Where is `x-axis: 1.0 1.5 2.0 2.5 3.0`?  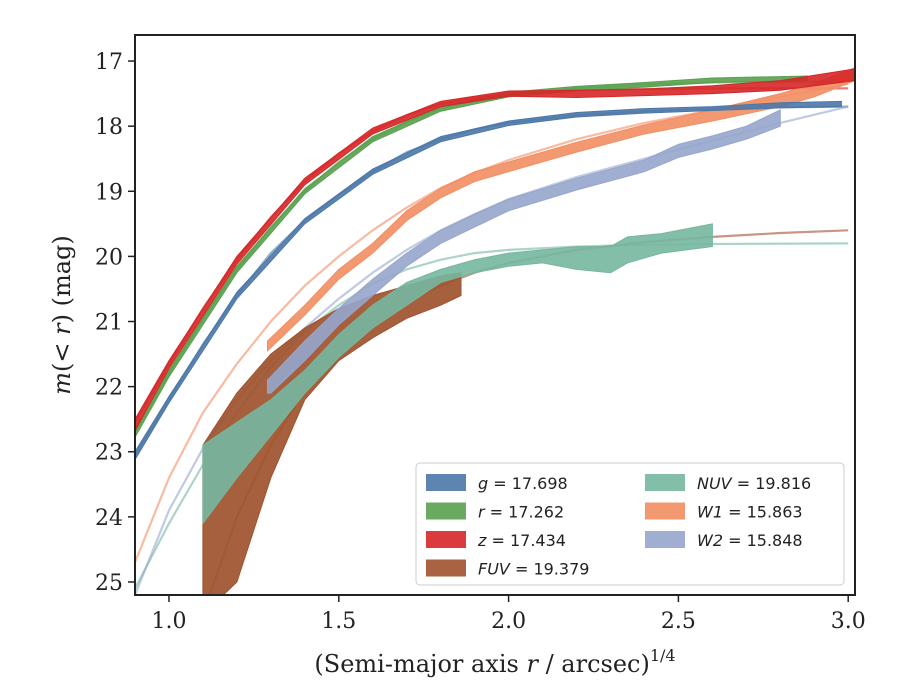 x-axis: 1.0 1.5 2.0 2.5 3.0 is located at coordinates (508, 614).